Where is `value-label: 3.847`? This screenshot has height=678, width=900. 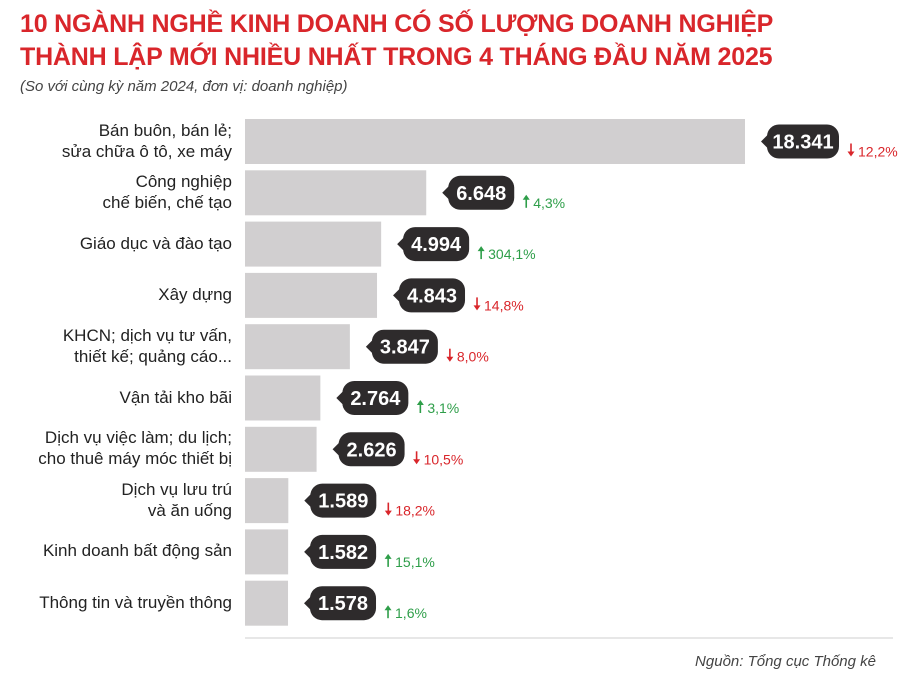
value-label: 3.847 is located at coordinates (405, 348).